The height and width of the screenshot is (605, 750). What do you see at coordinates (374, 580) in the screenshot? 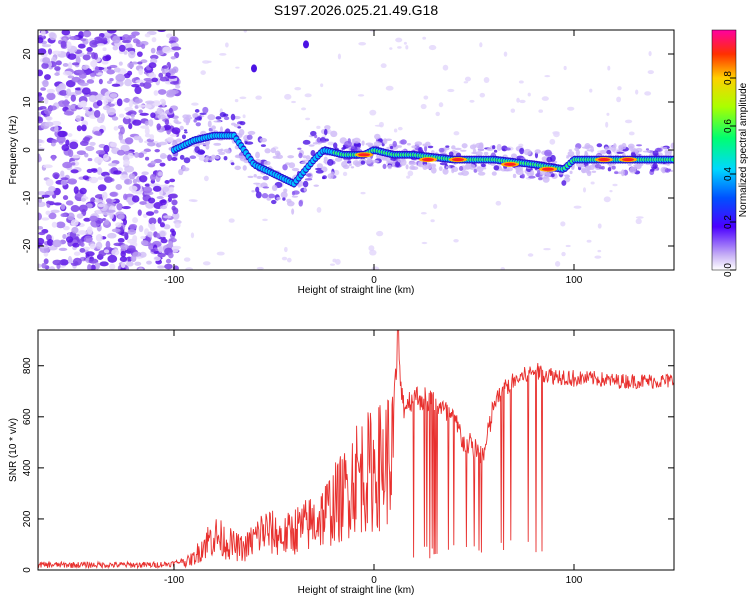
I see `bottom-x-tick-label: 0` at bounding box center [374, 580].